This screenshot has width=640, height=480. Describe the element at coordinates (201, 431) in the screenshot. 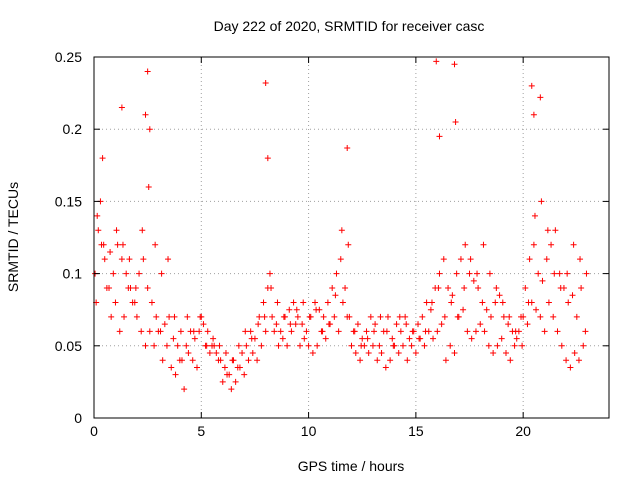

I see `x-tick-label: 5` at that location.